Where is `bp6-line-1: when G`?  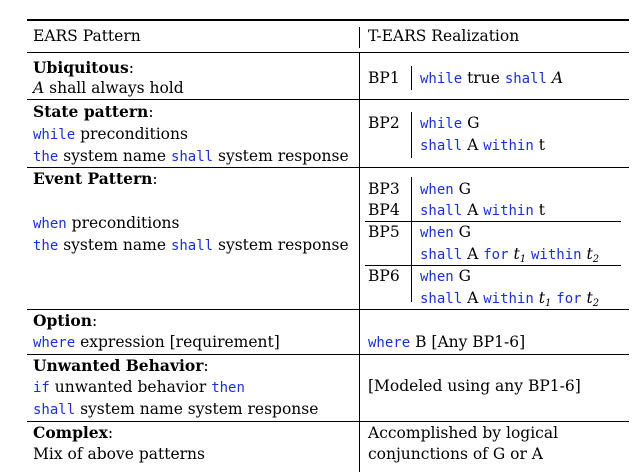
bp6-line-1: when G is located at coordinates (446, 276).